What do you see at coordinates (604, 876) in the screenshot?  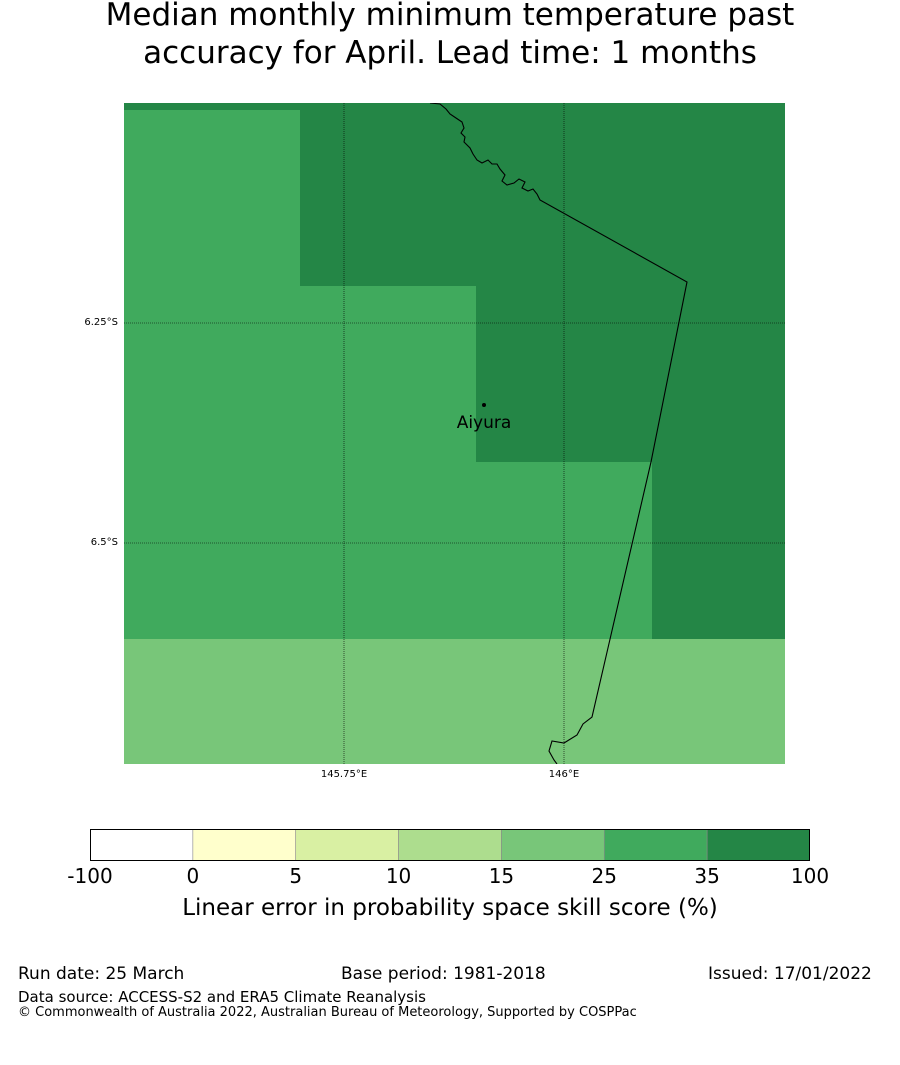 I see `colorbar-tick-label: 25` at bounding box center [604, 876].